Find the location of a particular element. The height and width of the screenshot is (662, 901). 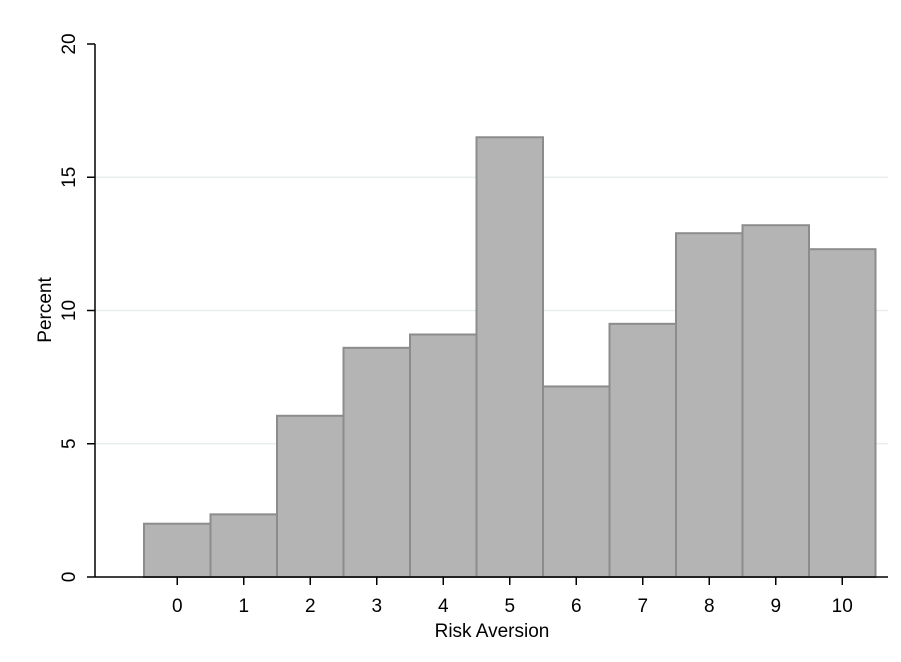

x-tick-label: 0 is located at coordinates (177, 606).